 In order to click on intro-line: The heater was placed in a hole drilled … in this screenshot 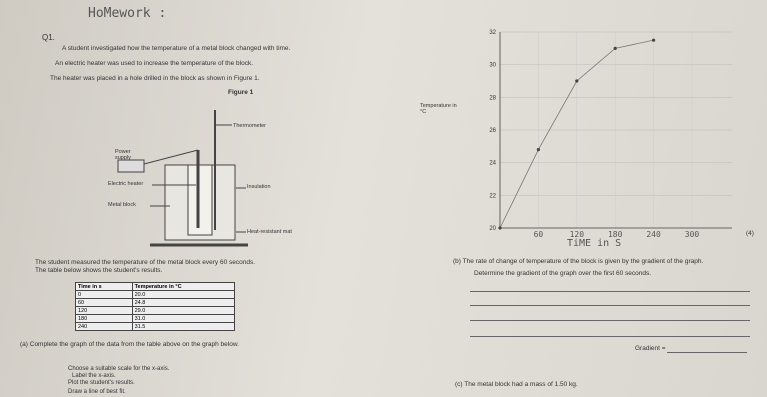, I will do `click(155, 78)`.